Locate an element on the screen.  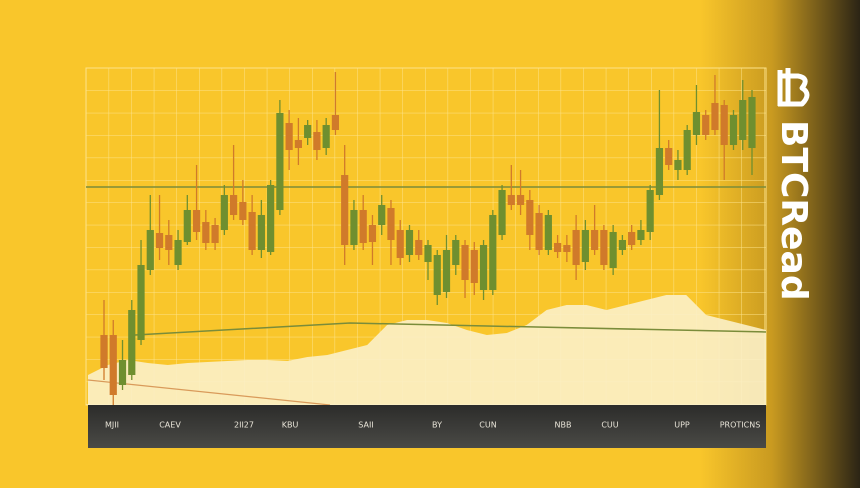
x-label: MJII is located at coordinates (112, 425).